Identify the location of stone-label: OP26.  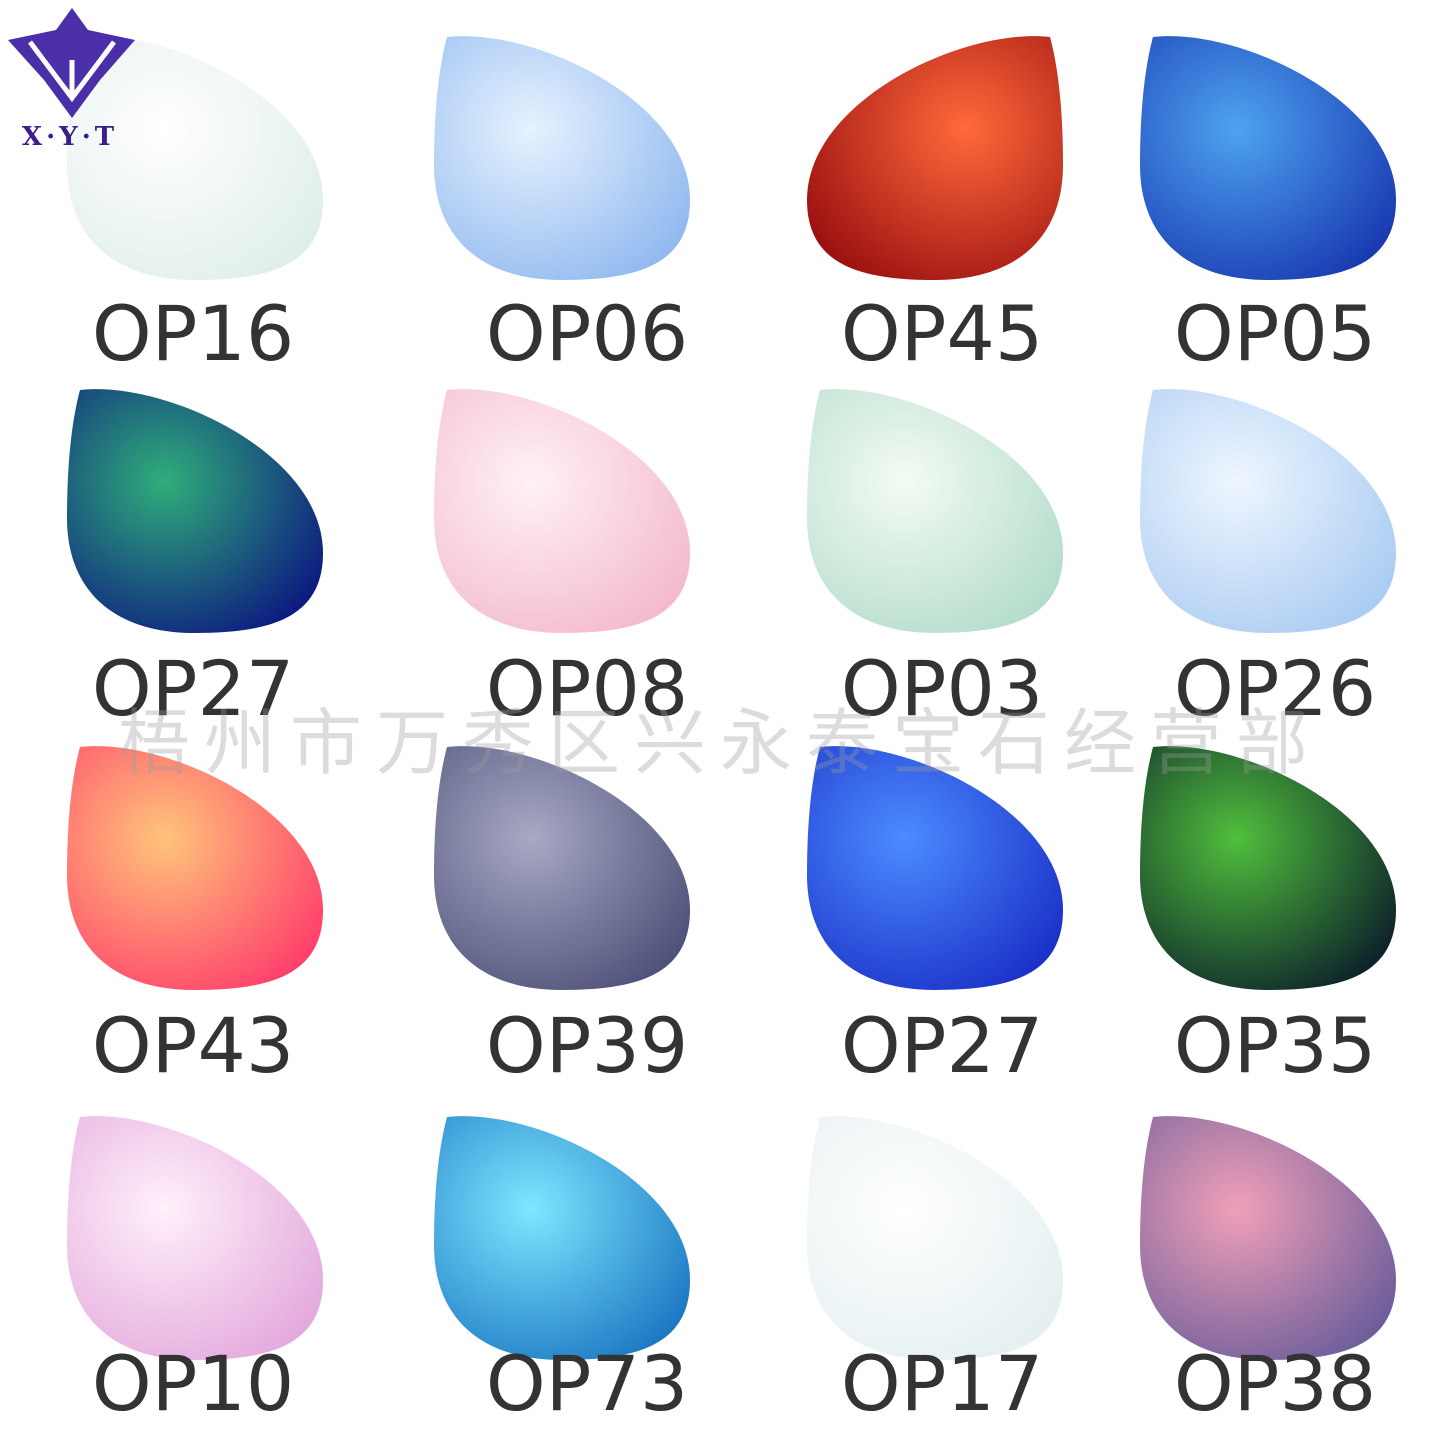
(1275, 688).